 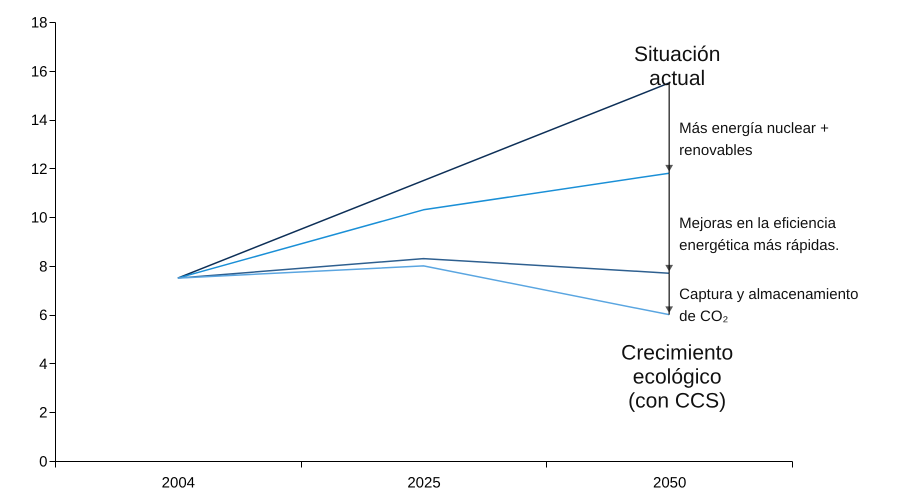 What do you see at coordinates (754, 140) in the screenshot?
I see `annotation: Más energía nuclear + renovables` at bounding box center [754, 140].